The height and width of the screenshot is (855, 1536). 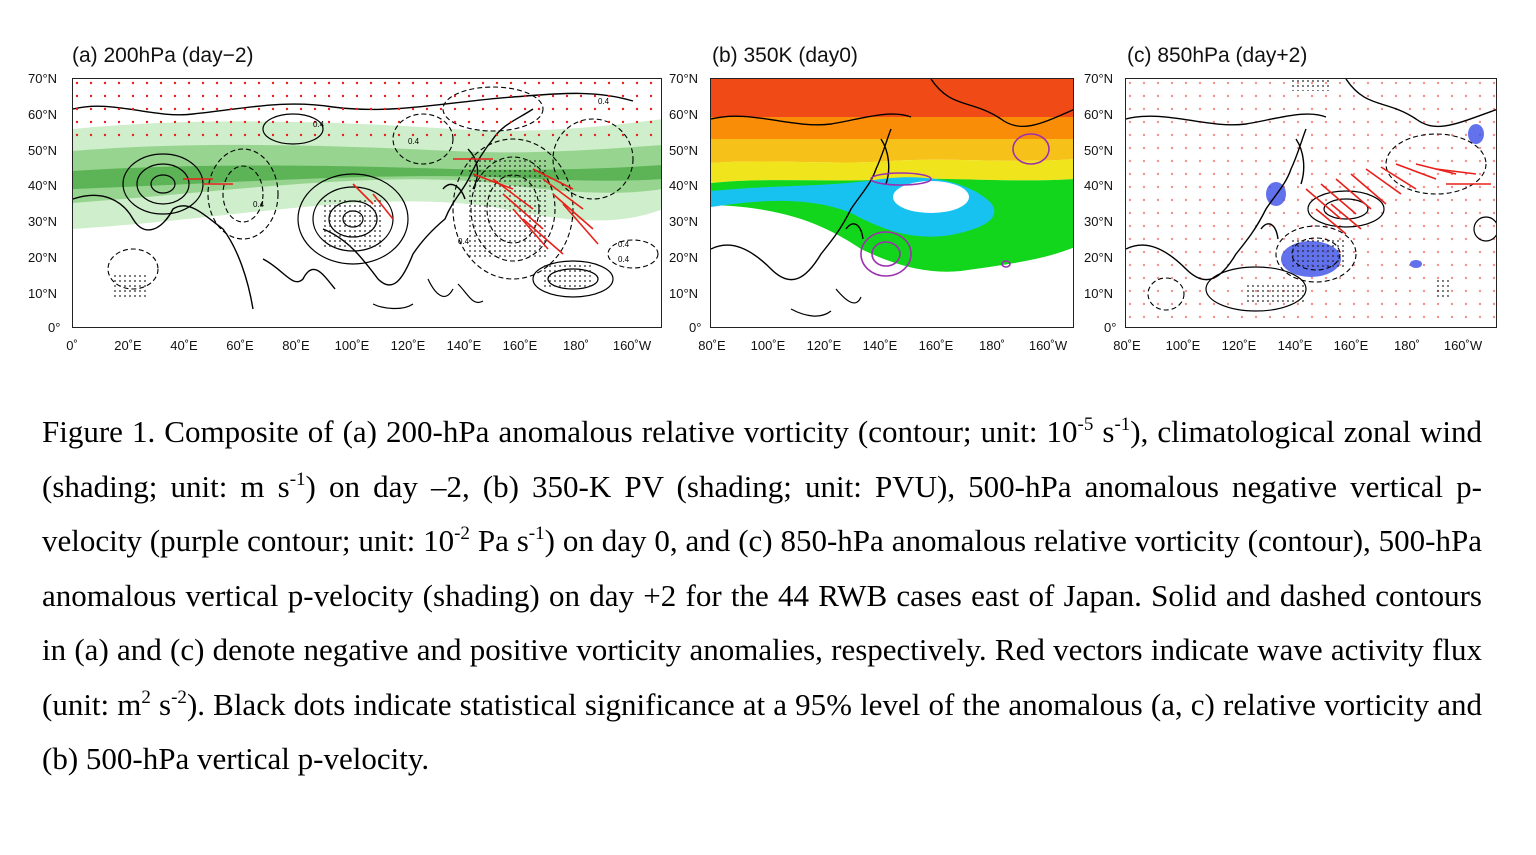 I want to click on pv-shading-yellow-orange, so click(x=892, y=151).